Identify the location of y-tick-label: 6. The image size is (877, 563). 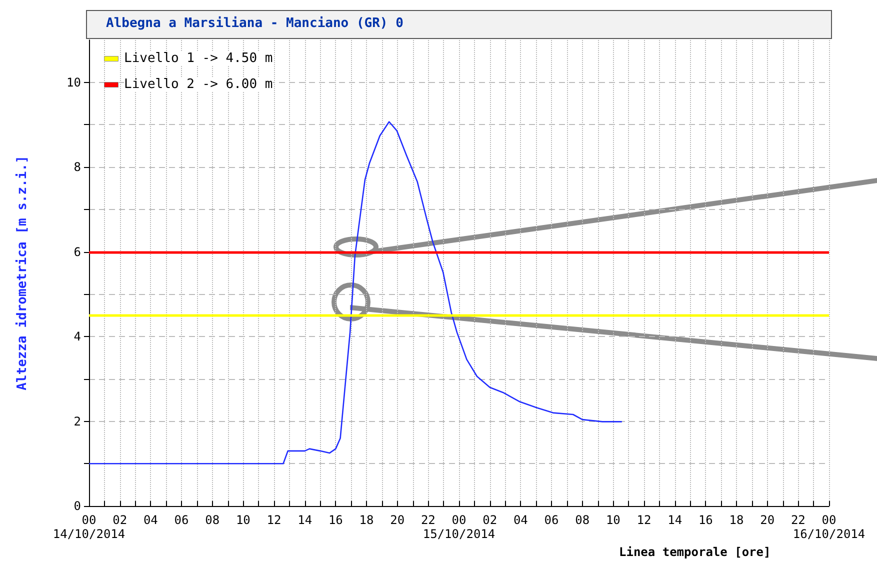
(77, 251).